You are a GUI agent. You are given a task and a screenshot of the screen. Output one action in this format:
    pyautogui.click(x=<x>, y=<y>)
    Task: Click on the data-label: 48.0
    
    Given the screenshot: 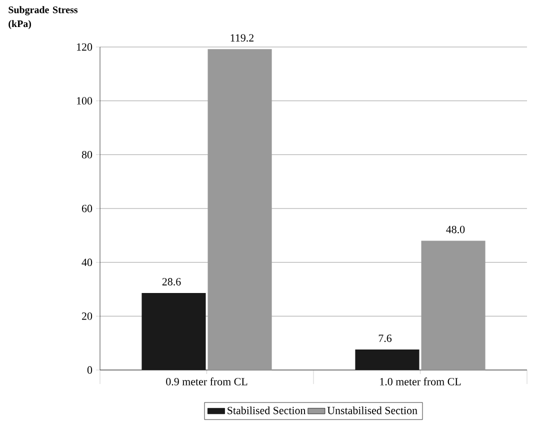 What is the action you would take?
    pyautogui.click(x=455, y=230)
    